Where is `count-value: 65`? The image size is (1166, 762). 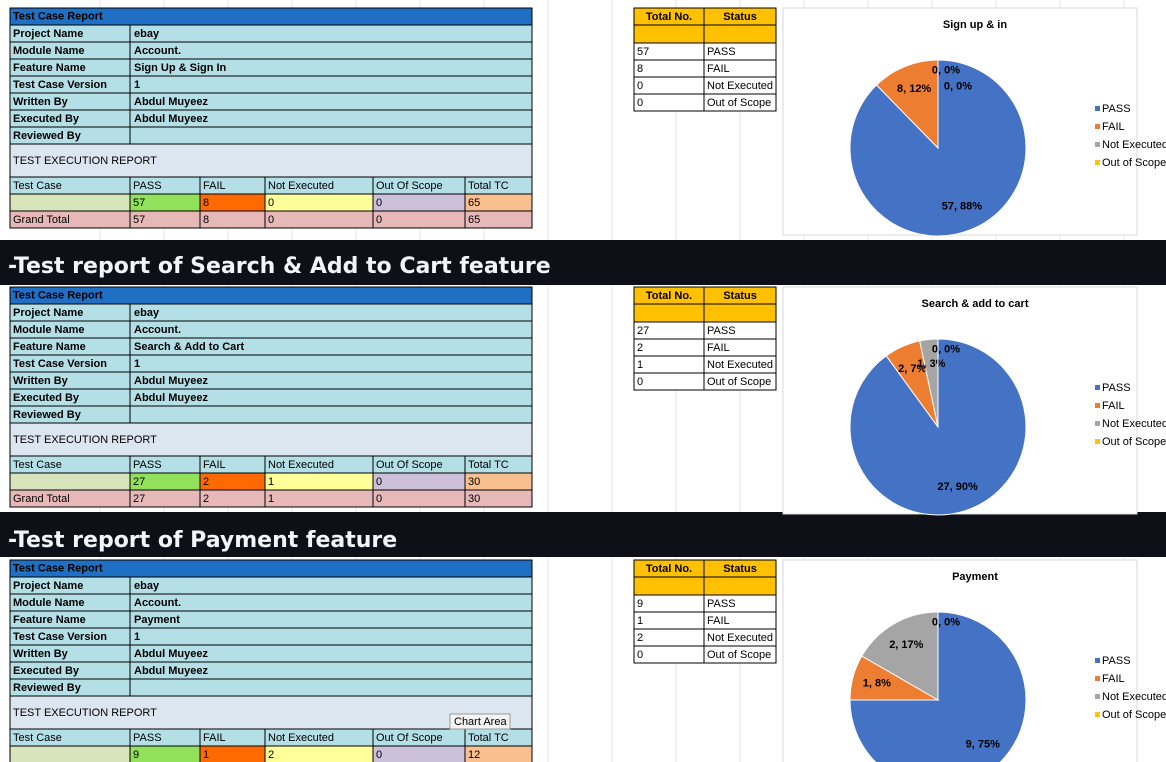 count-value: 65 is located at coordinates (474, 203).